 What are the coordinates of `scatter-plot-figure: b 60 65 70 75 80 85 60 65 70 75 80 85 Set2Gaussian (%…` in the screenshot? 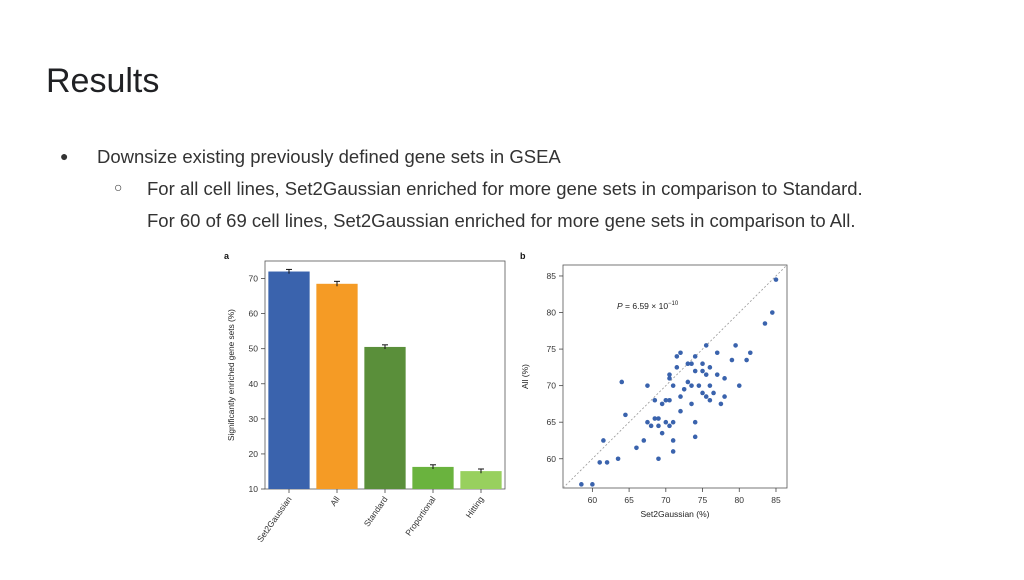 It's located at (661, 390).